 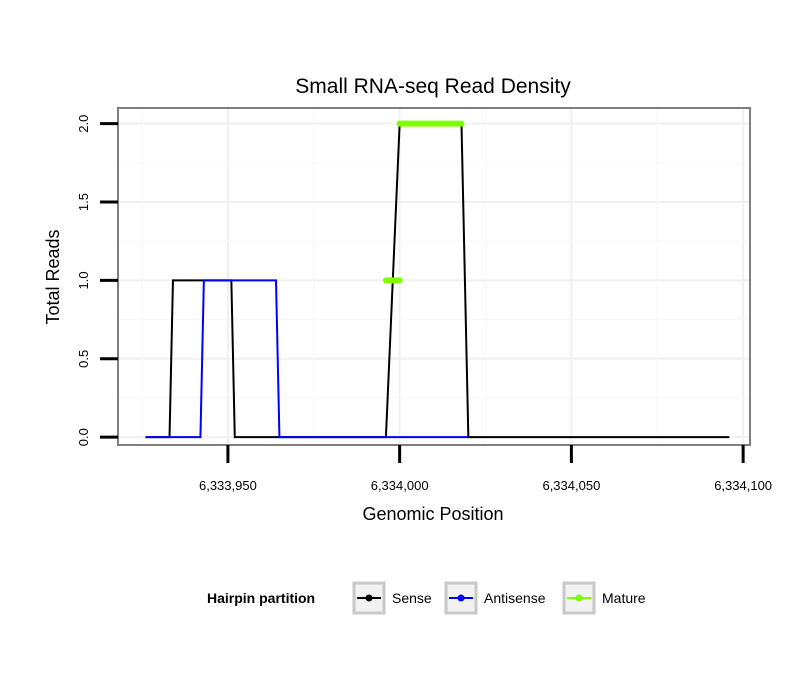 I want to click on x-tick-label: 6,334,050, so click(x=571, y=485).